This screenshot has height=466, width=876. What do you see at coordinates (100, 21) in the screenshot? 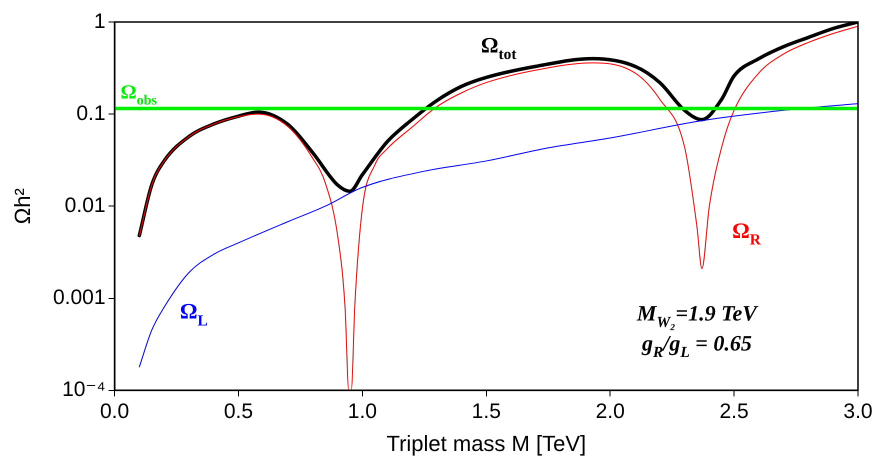
I see `y-tick-label: 1` at bounding box center [100, 21].